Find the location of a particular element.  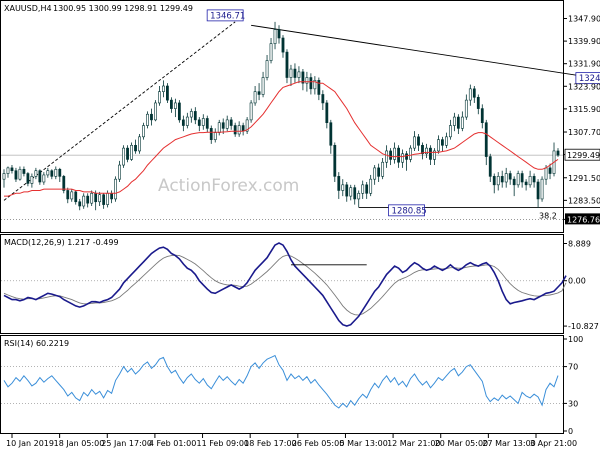

rsi-panel-title: RSI(14) 60.2219 is located at coordinates (36, 343).